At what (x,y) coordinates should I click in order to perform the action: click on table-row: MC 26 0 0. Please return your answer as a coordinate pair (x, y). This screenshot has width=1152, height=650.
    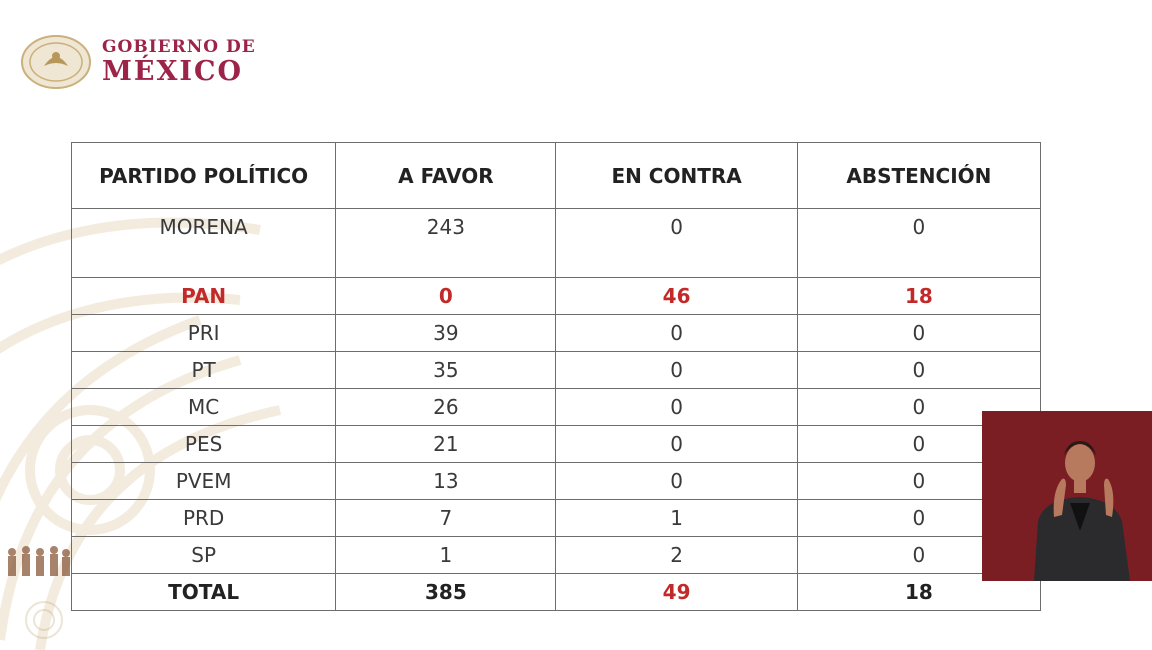
    Looking at the image, I should click on (556, 407).